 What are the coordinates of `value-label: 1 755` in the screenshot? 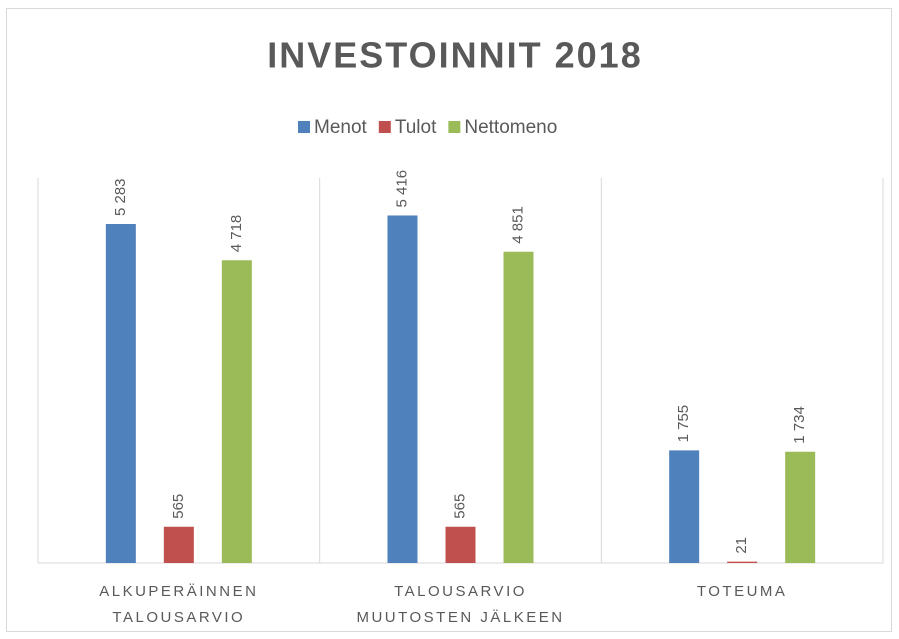 It's located at (683, 424).